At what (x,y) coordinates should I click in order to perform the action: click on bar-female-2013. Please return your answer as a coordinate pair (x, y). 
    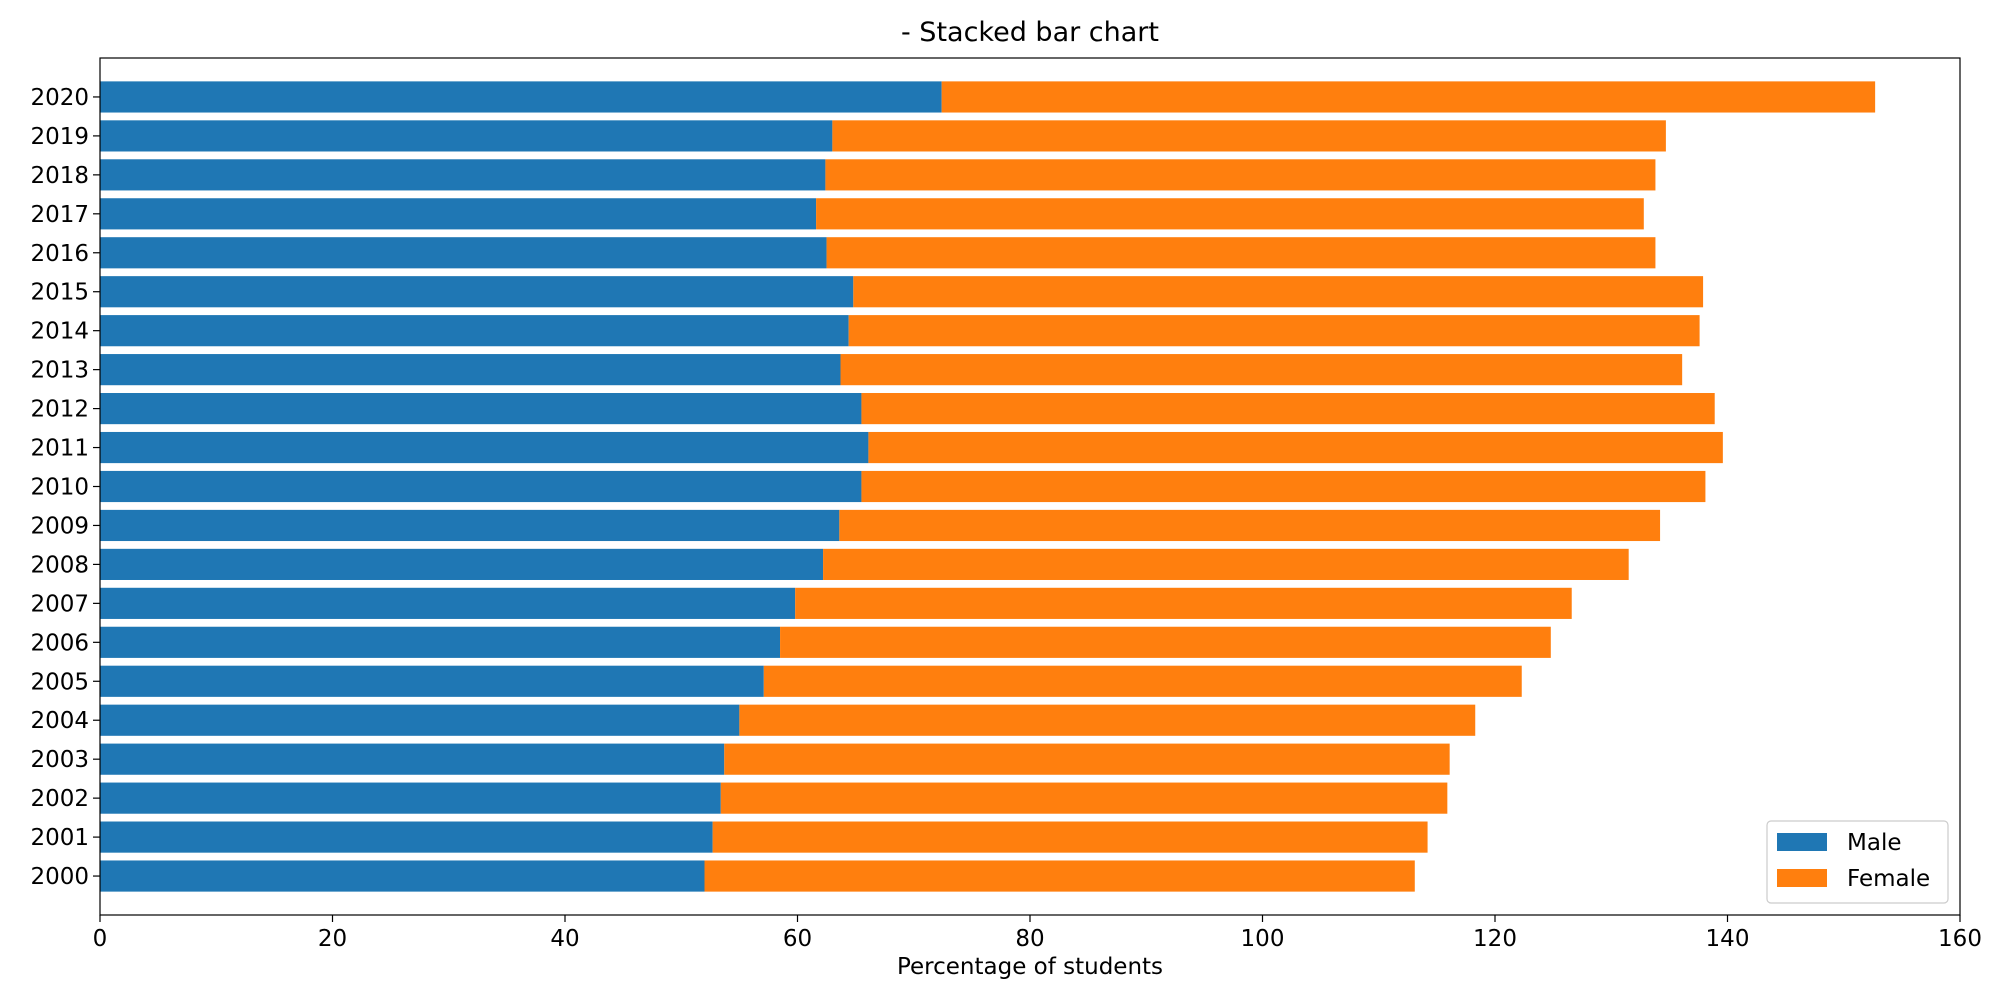
    Looking at the image, I should click on (1261, 370).